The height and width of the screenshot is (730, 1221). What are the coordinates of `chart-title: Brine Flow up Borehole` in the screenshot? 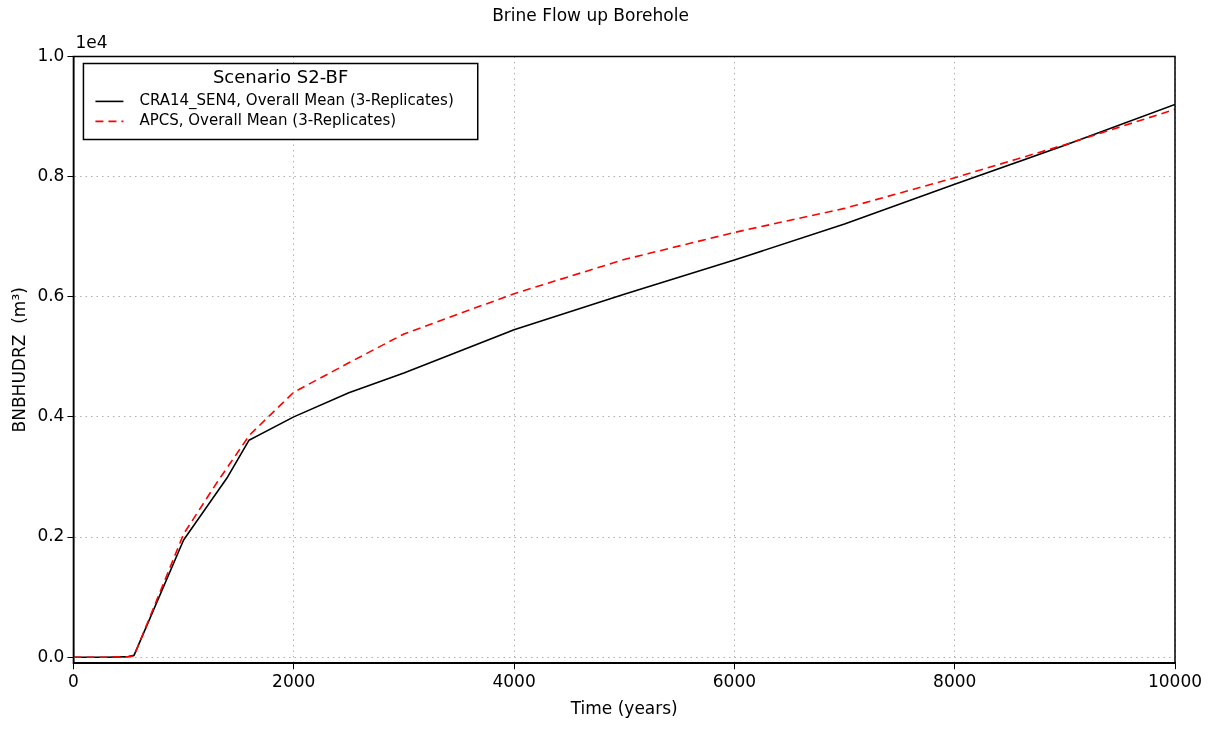 It's located at (590, 14).